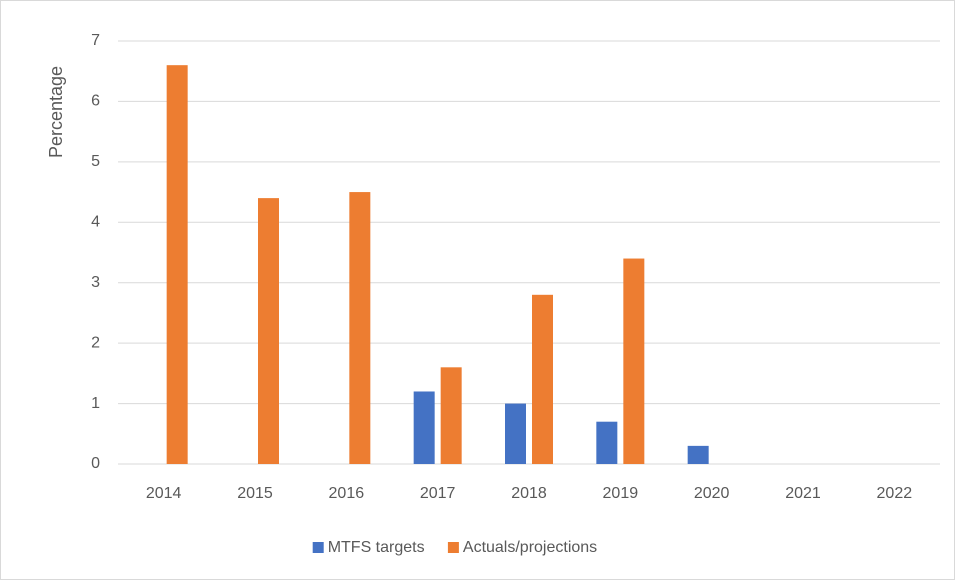 The height and width of the screenshot is (581, 956). What do you see at coordinates (95, 342) in the screenshot?
I see `y-tick-label: 2` at bounding box center [95, 342].